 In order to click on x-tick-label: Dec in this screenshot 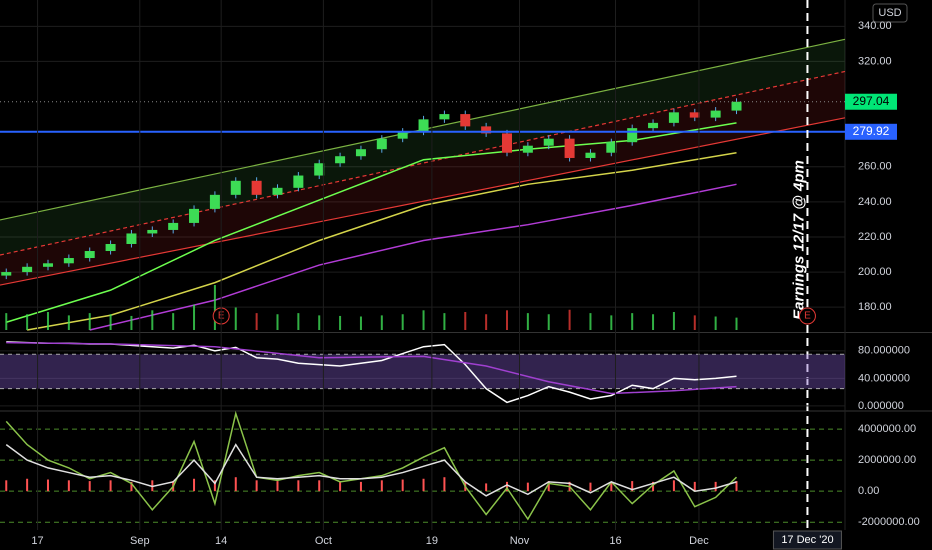, I will do `click(699, 541)`.